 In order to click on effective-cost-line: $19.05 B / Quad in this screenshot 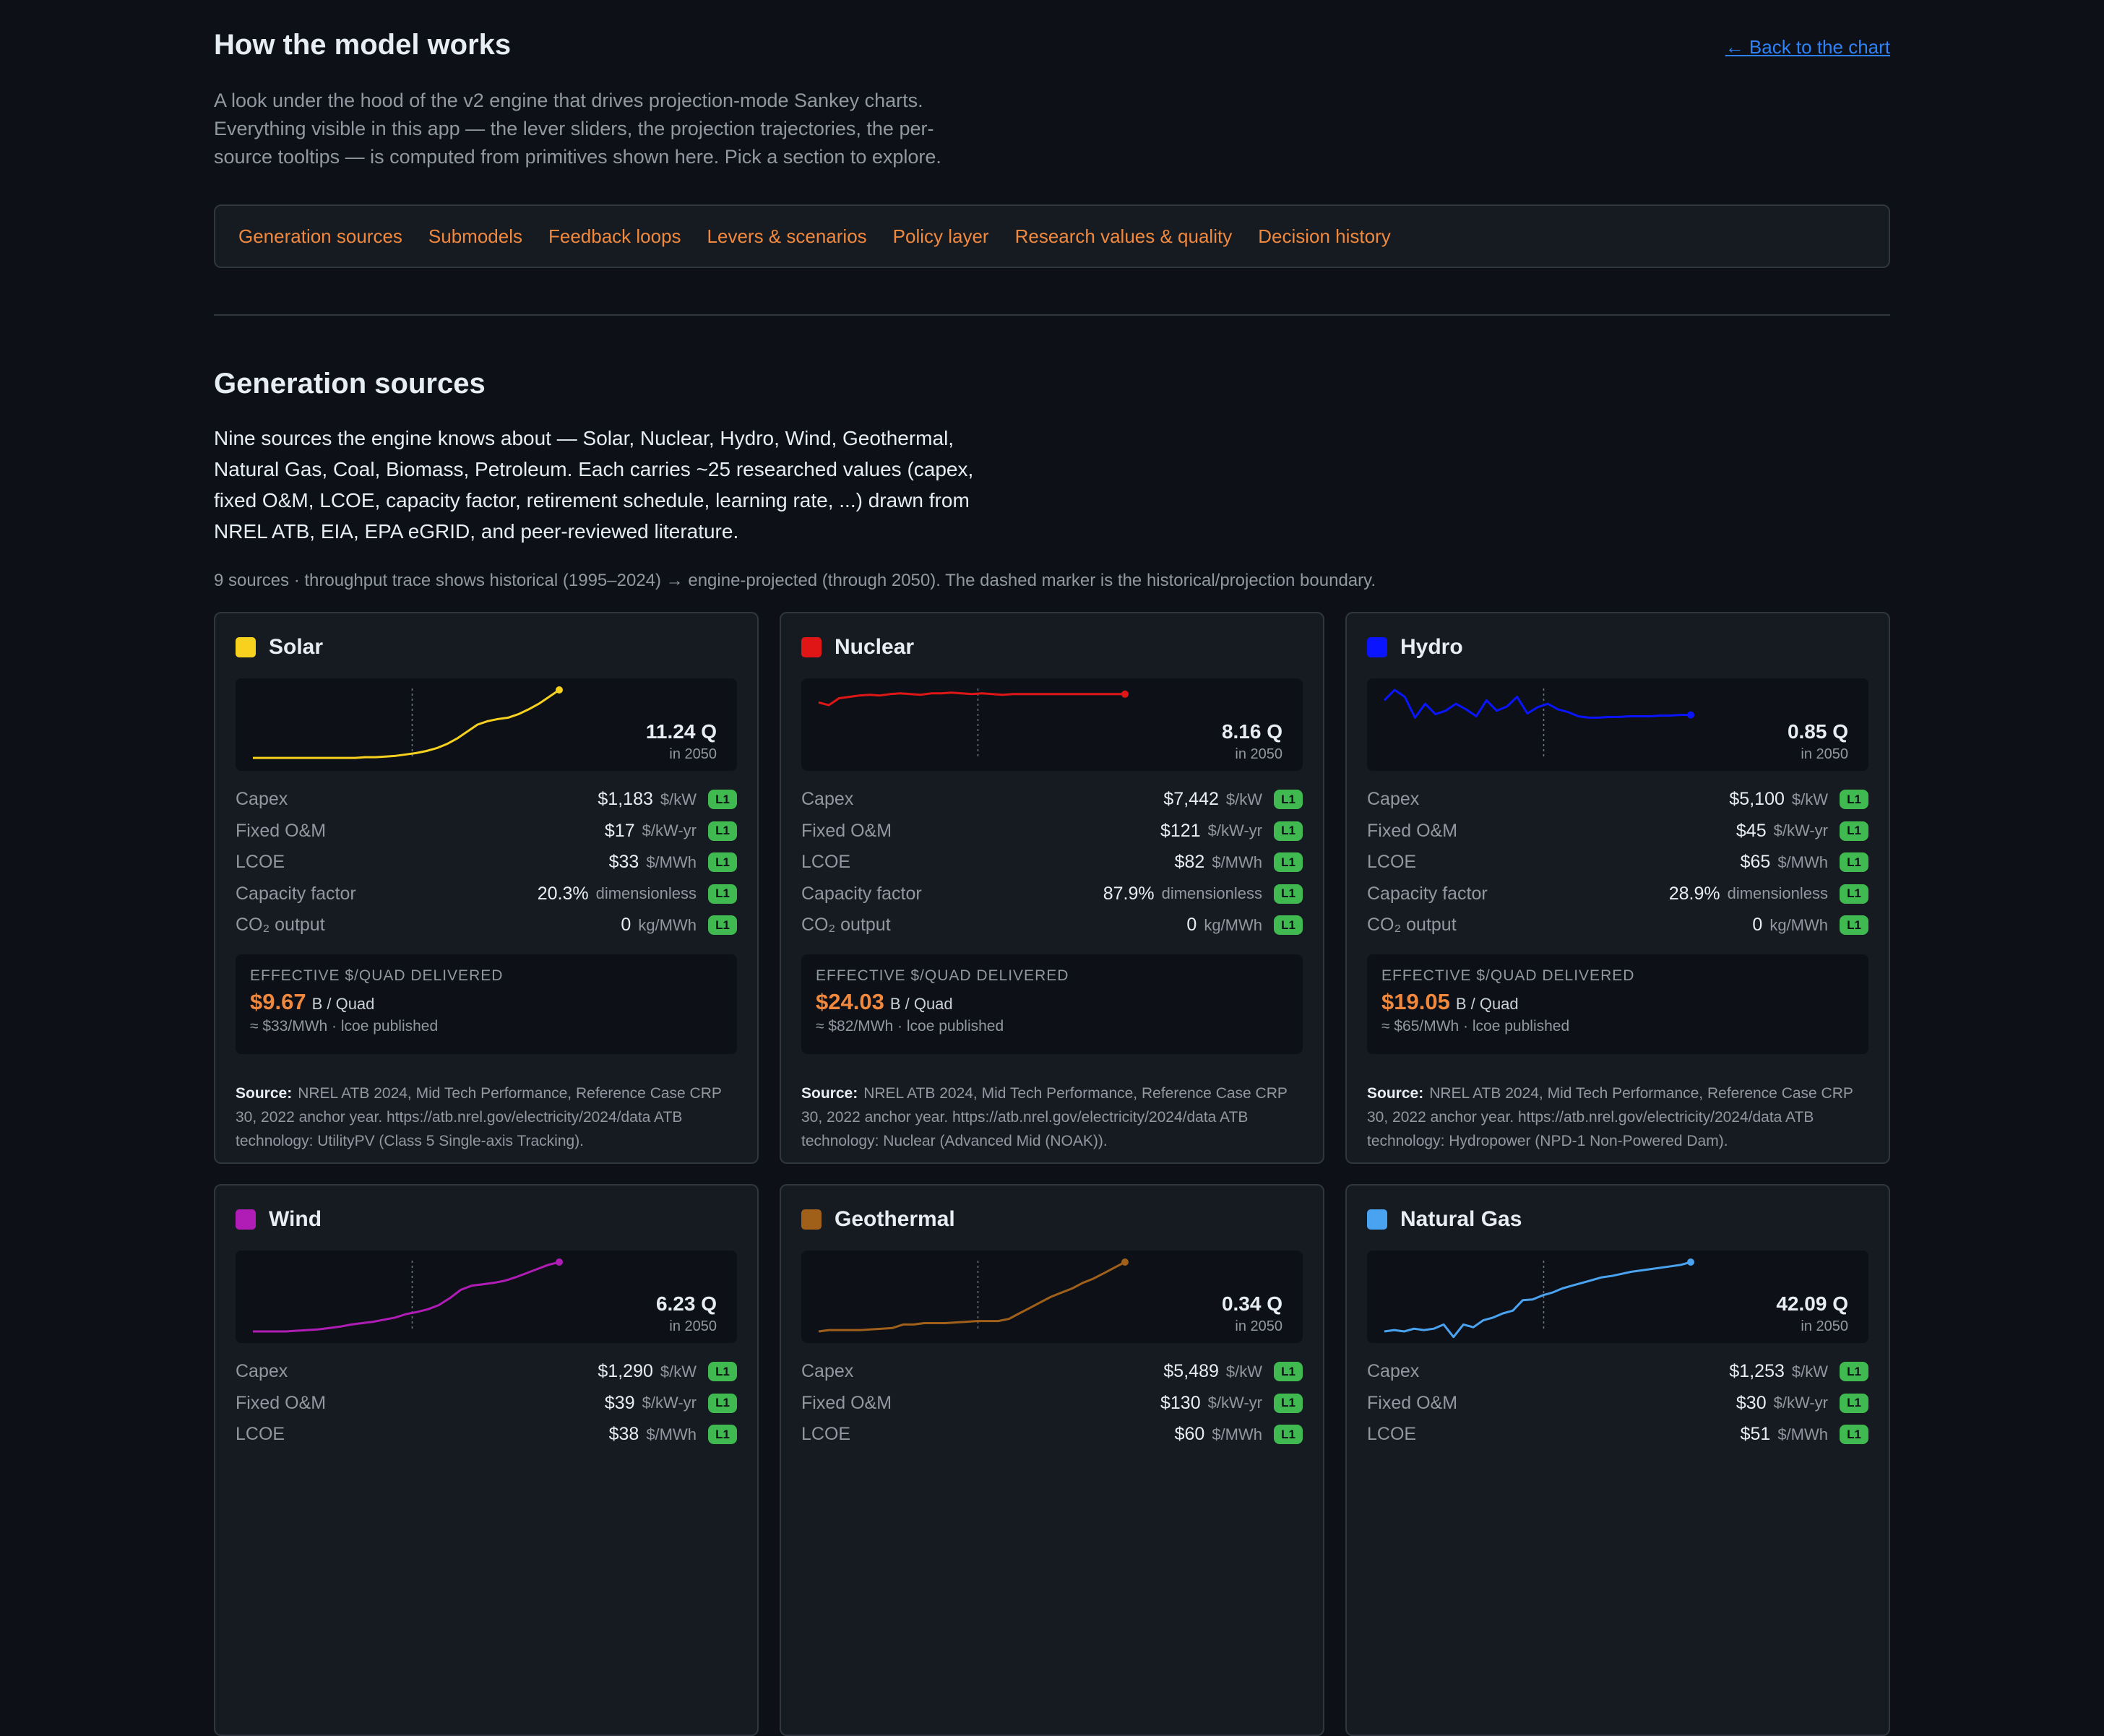, I will do `click(1618, 1002)`.